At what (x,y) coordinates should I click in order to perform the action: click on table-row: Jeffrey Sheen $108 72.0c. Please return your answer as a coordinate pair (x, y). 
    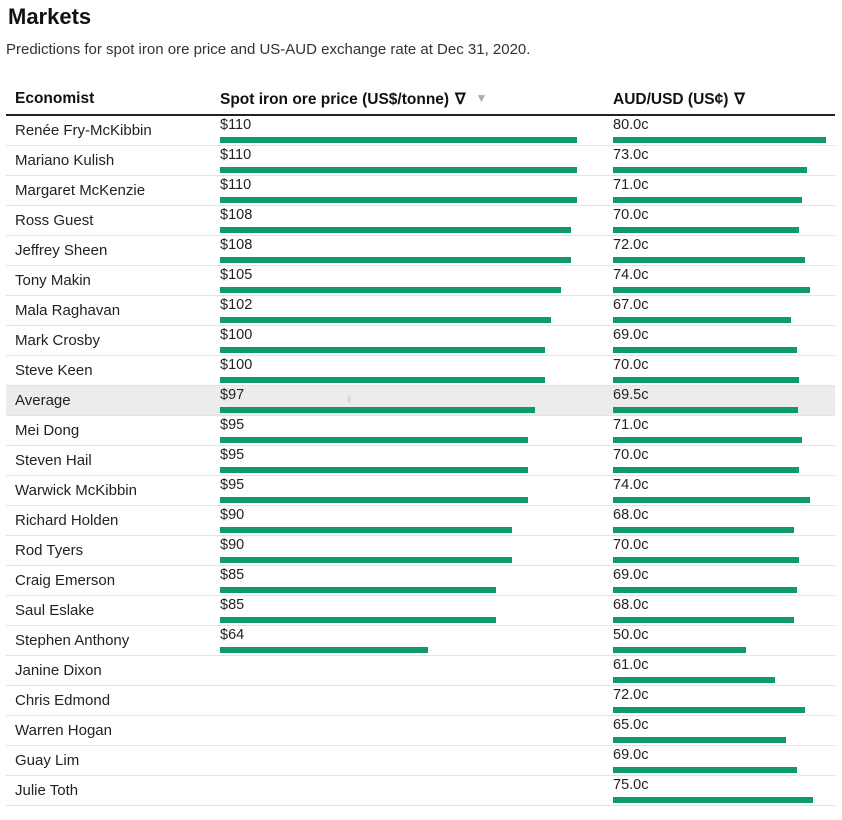
    Looking at the image, I should click on (420, 251).